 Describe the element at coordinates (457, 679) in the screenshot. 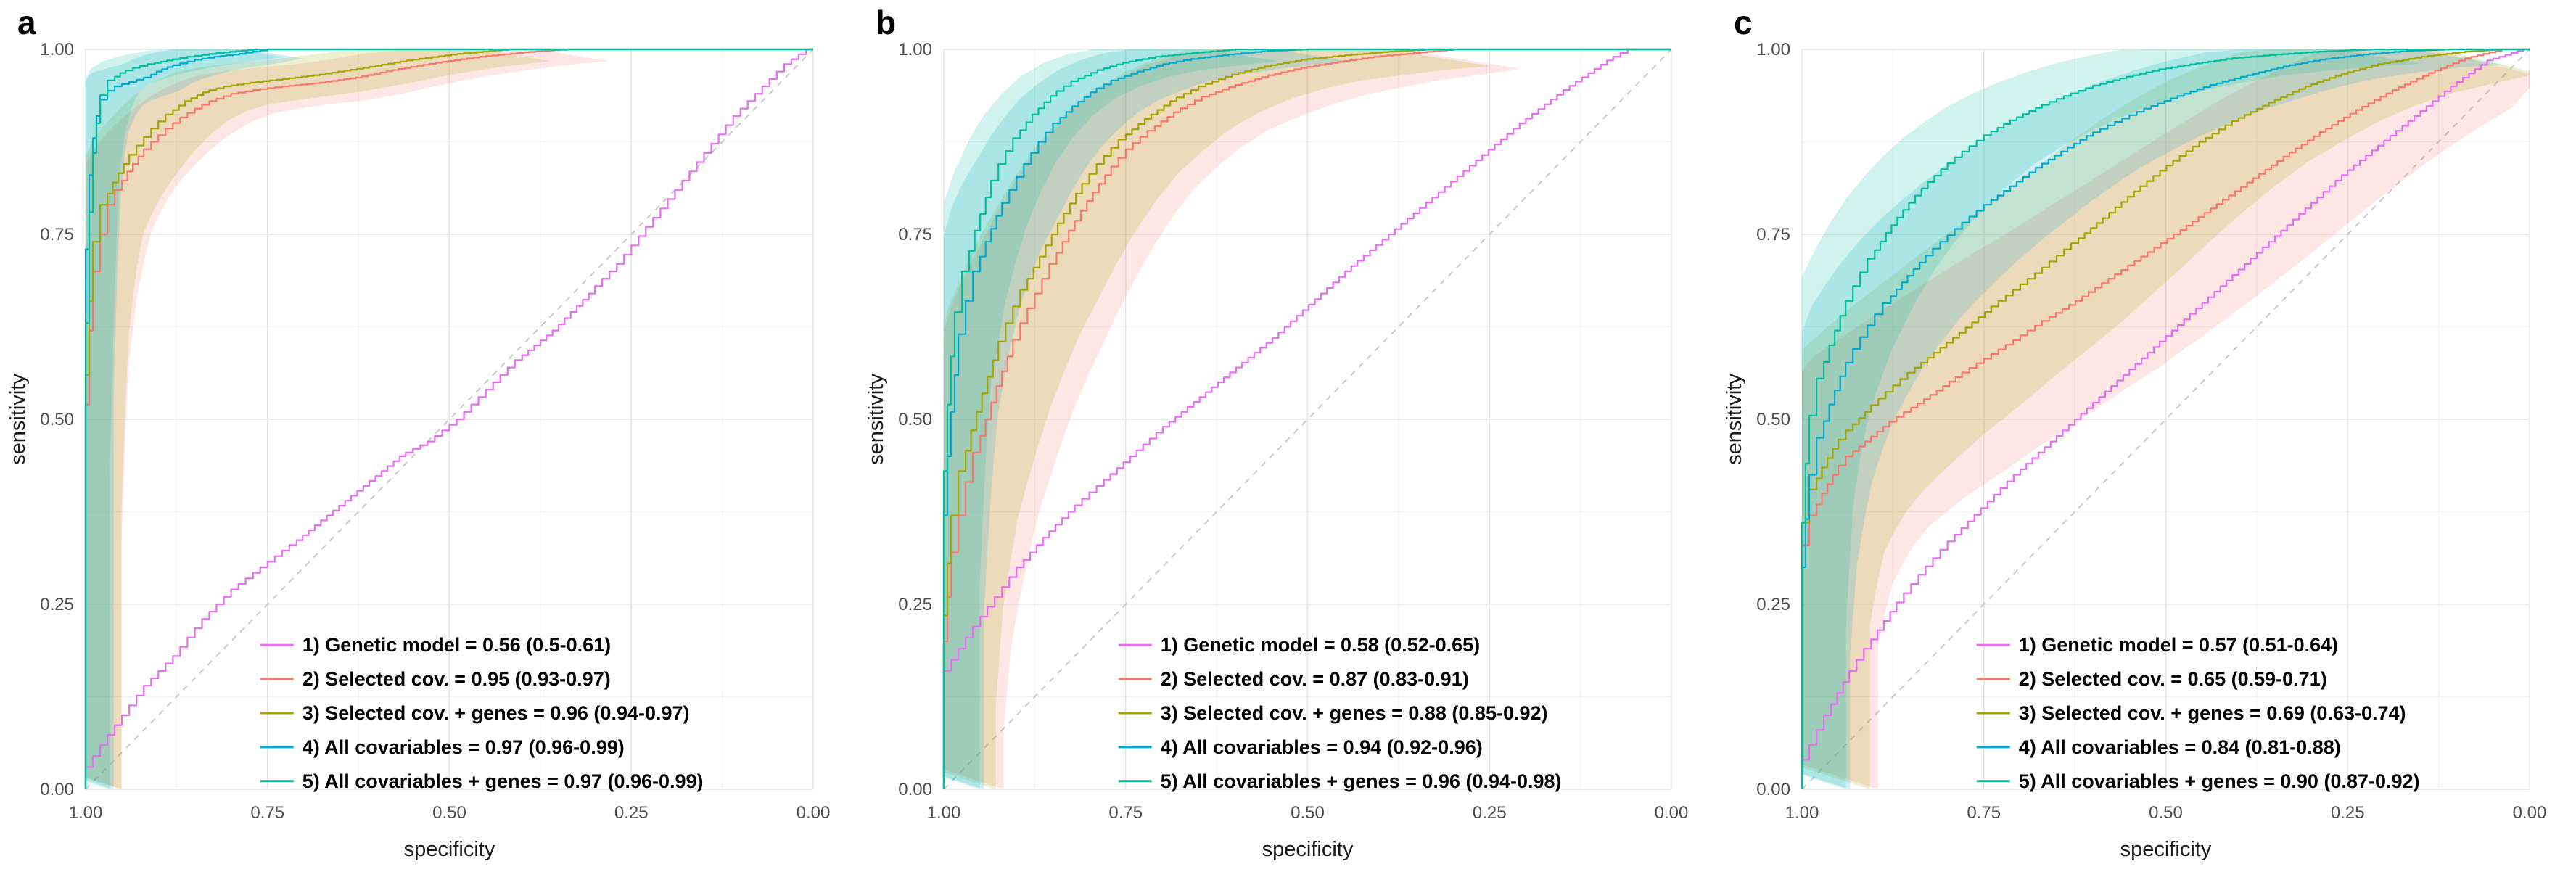

I see `legend-label: 2) Selected cov. = 0.95 (0.93-0.97)` at that location.